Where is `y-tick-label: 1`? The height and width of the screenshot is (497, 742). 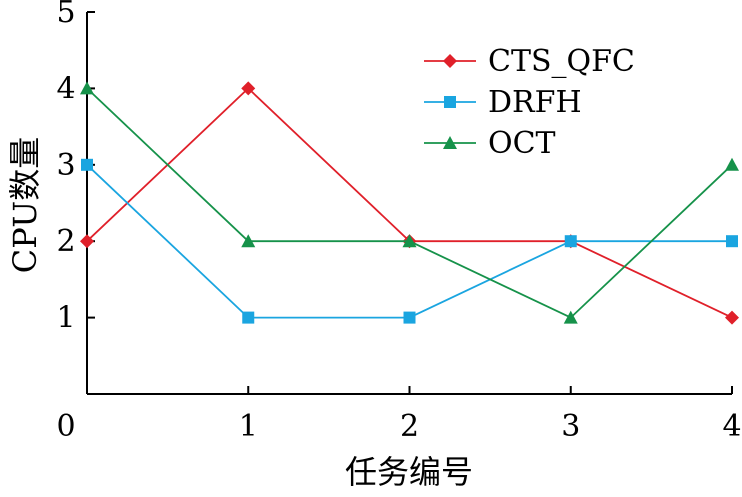
y-tick-label: 1 is located at coordinates (65, 318).